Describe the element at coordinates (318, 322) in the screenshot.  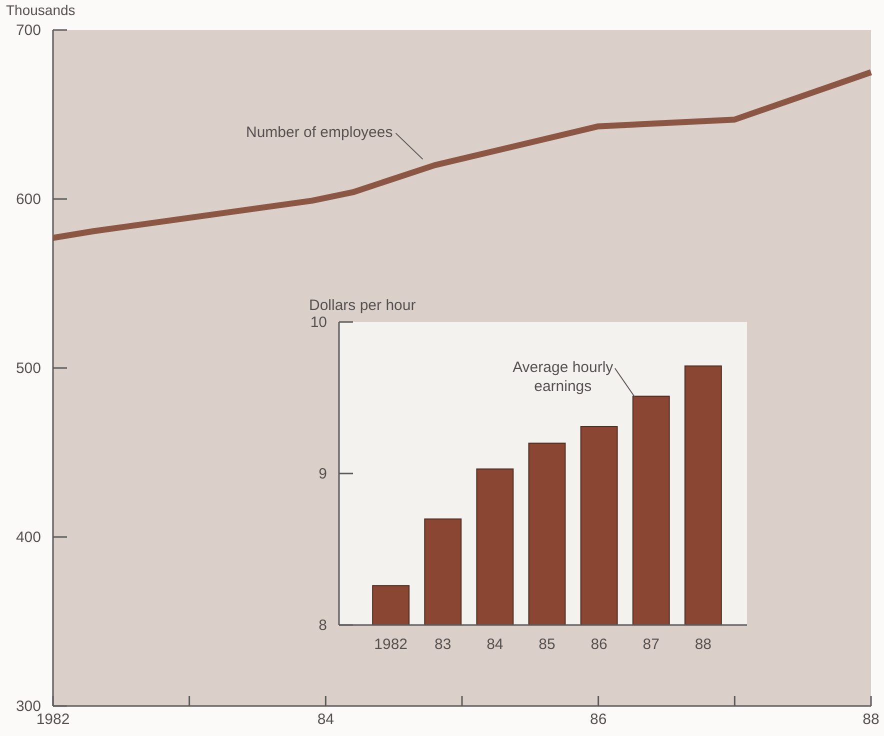
I see `y-tick-label: 10` at that location.